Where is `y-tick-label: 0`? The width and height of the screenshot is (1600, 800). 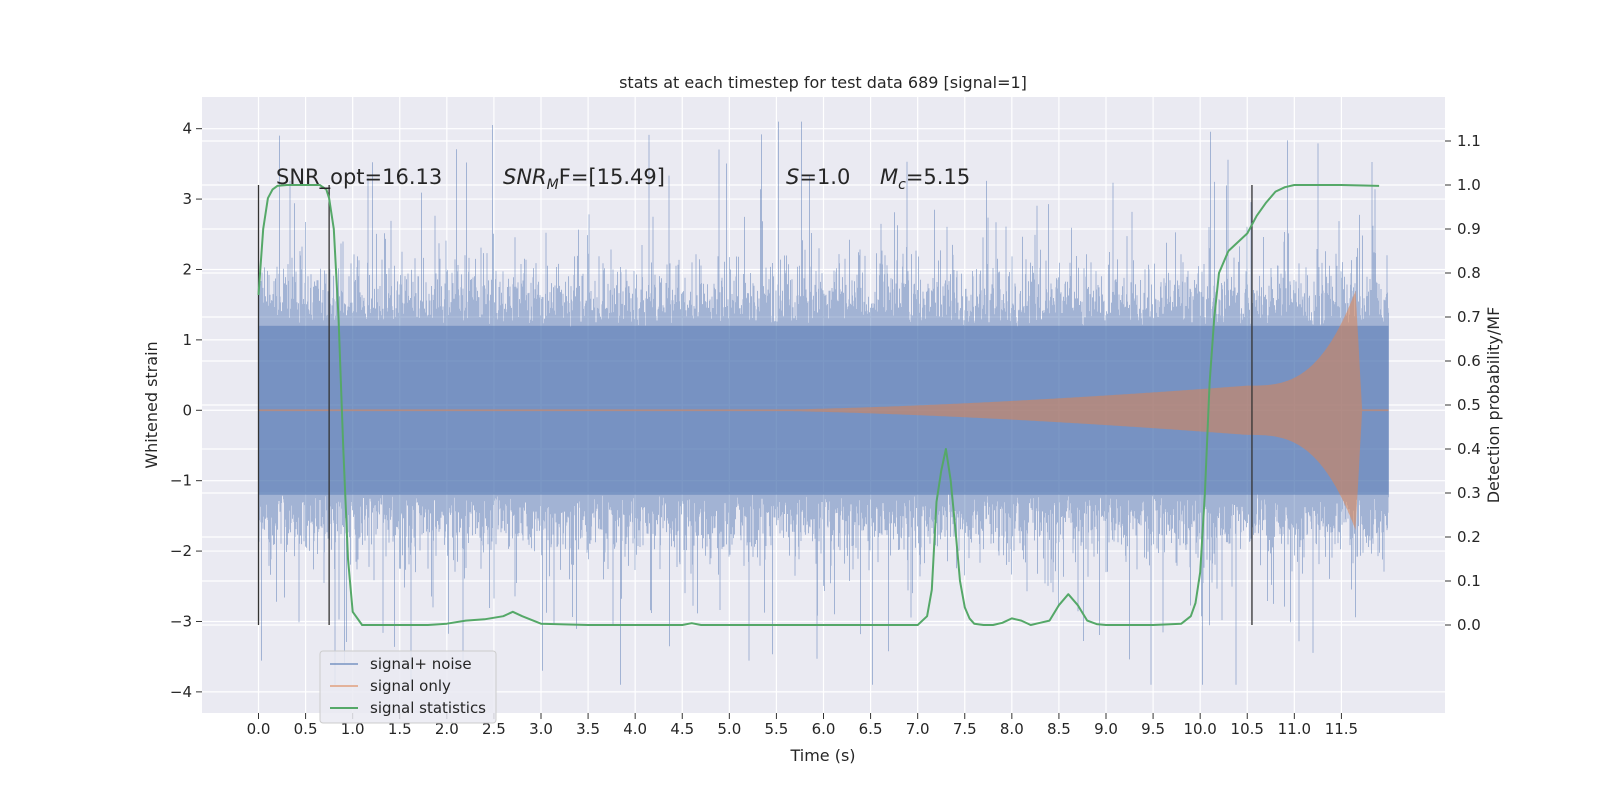
y-tick-label: 0 is located at coordinates (187, 410).